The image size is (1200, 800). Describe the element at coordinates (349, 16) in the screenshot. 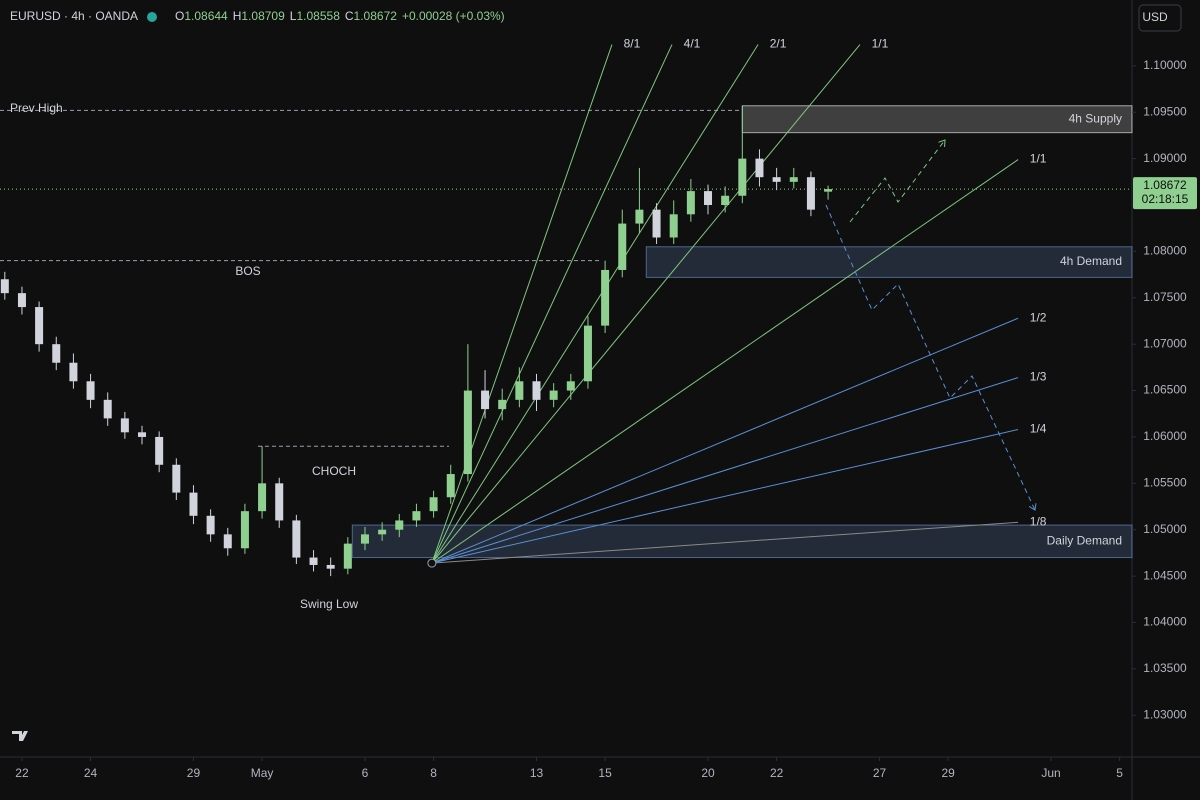

I see `ohlc-key: C` at that location.